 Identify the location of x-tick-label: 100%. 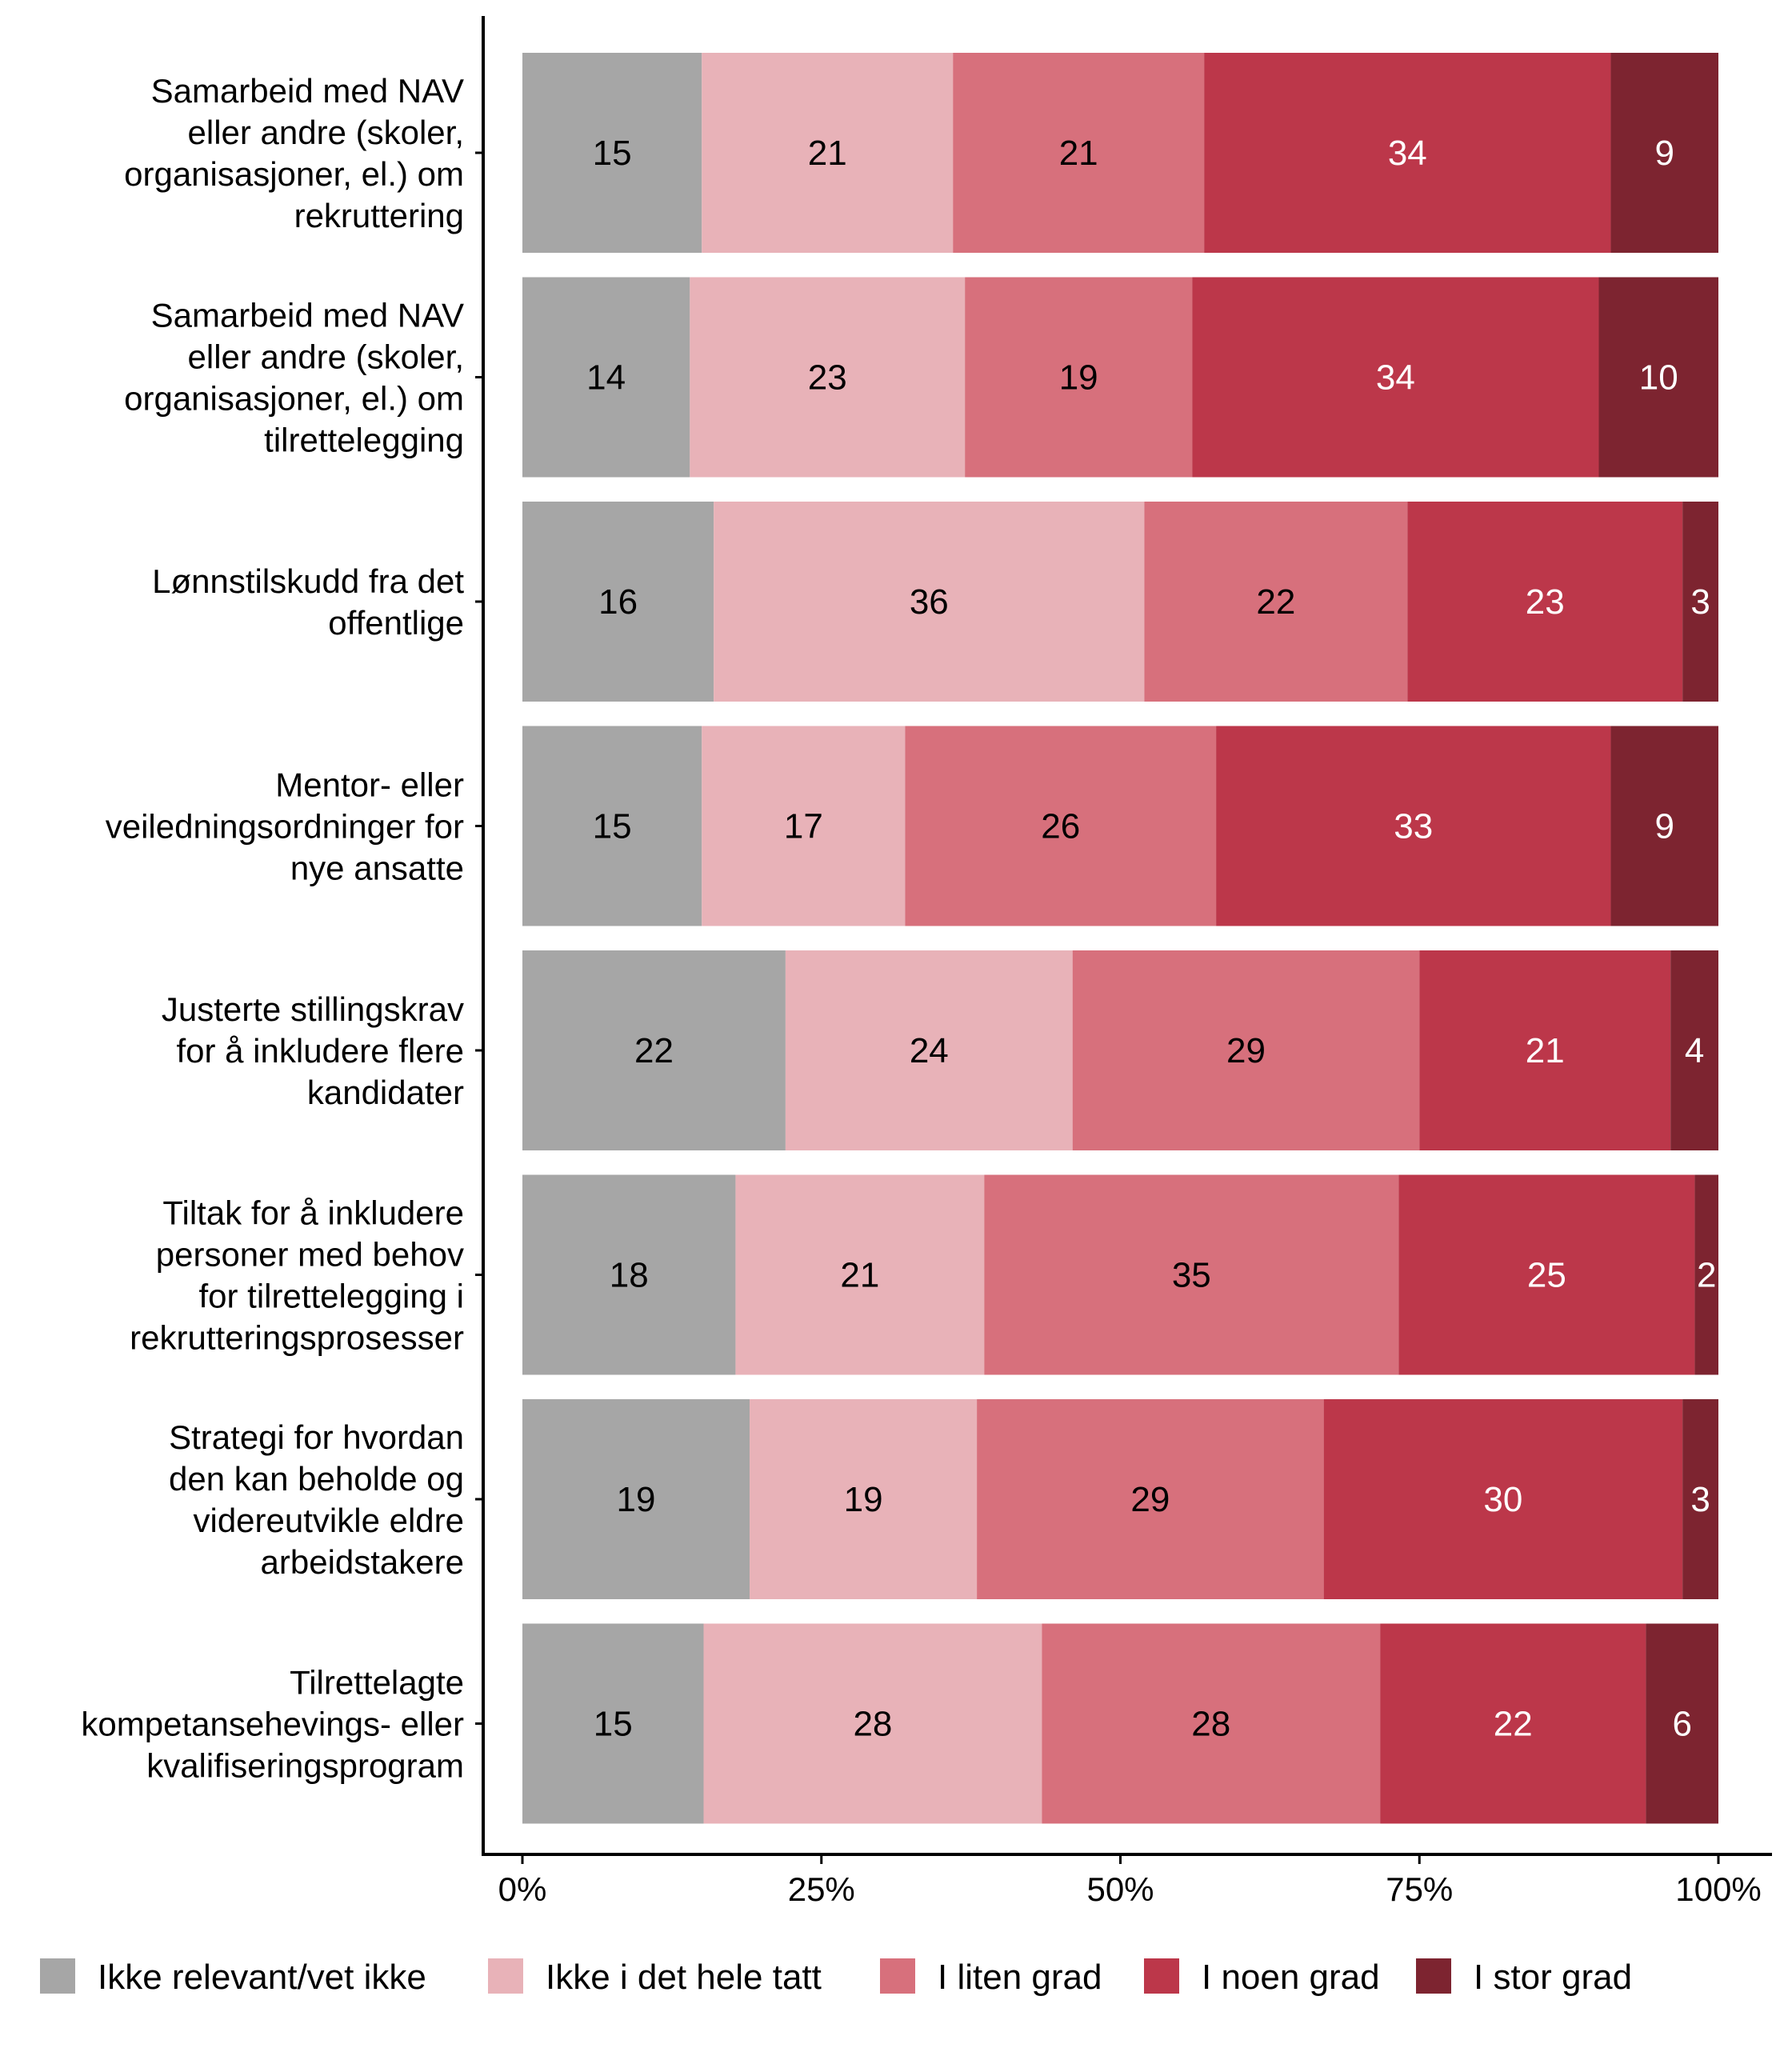
(1718, 1889).